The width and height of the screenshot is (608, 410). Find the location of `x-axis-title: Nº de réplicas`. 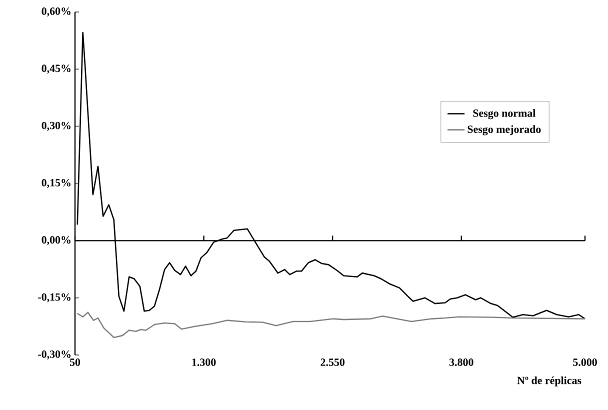

x-axis-title: Nº de réplicas is located at coordinates (549, 381).